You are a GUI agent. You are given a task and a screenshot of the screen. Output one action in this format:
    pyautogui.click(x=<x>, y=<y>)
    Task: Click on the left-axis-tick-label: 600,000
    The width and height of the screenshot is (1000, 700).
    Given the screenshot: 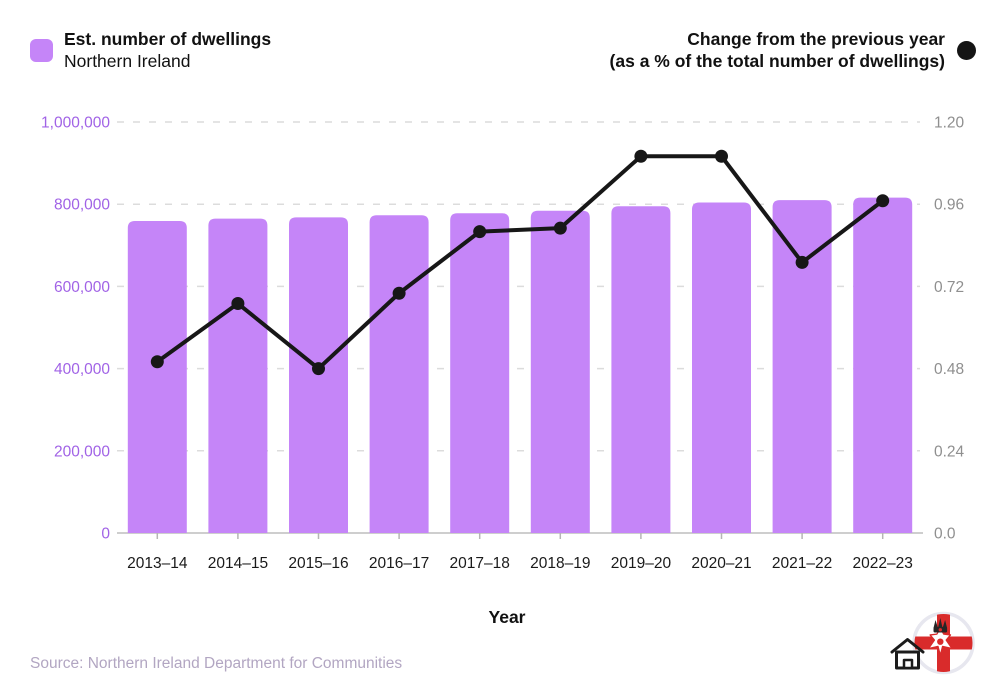 What is the action you would take?
    pyautogui.click(x=82, y=287)
    